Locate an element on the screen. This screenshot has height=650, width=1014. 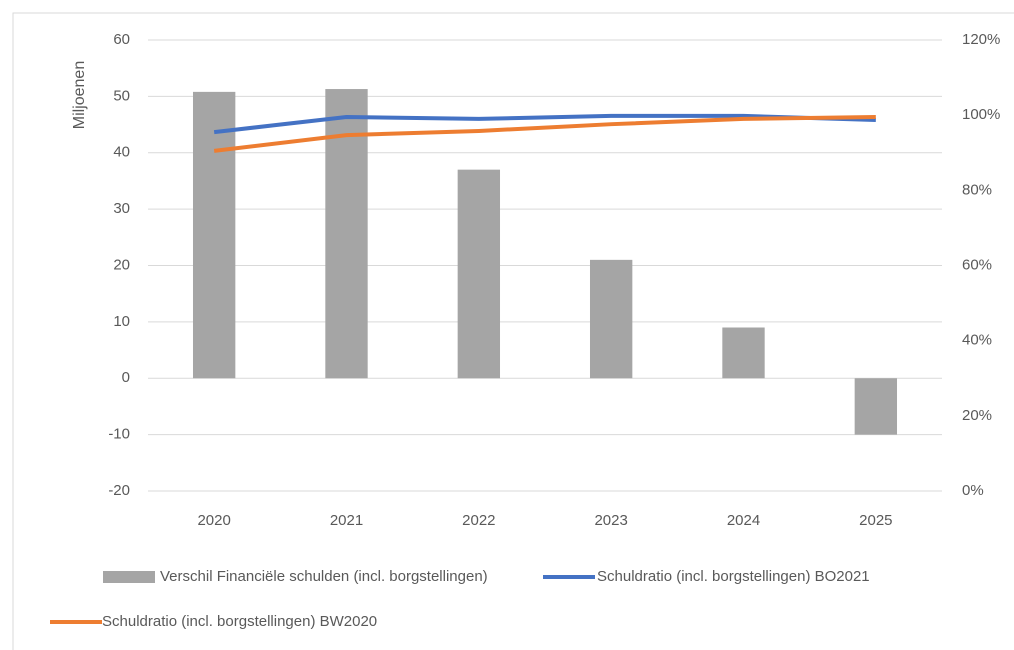
y-axis-title: Miljoenen is located at coordinates (79, 95).